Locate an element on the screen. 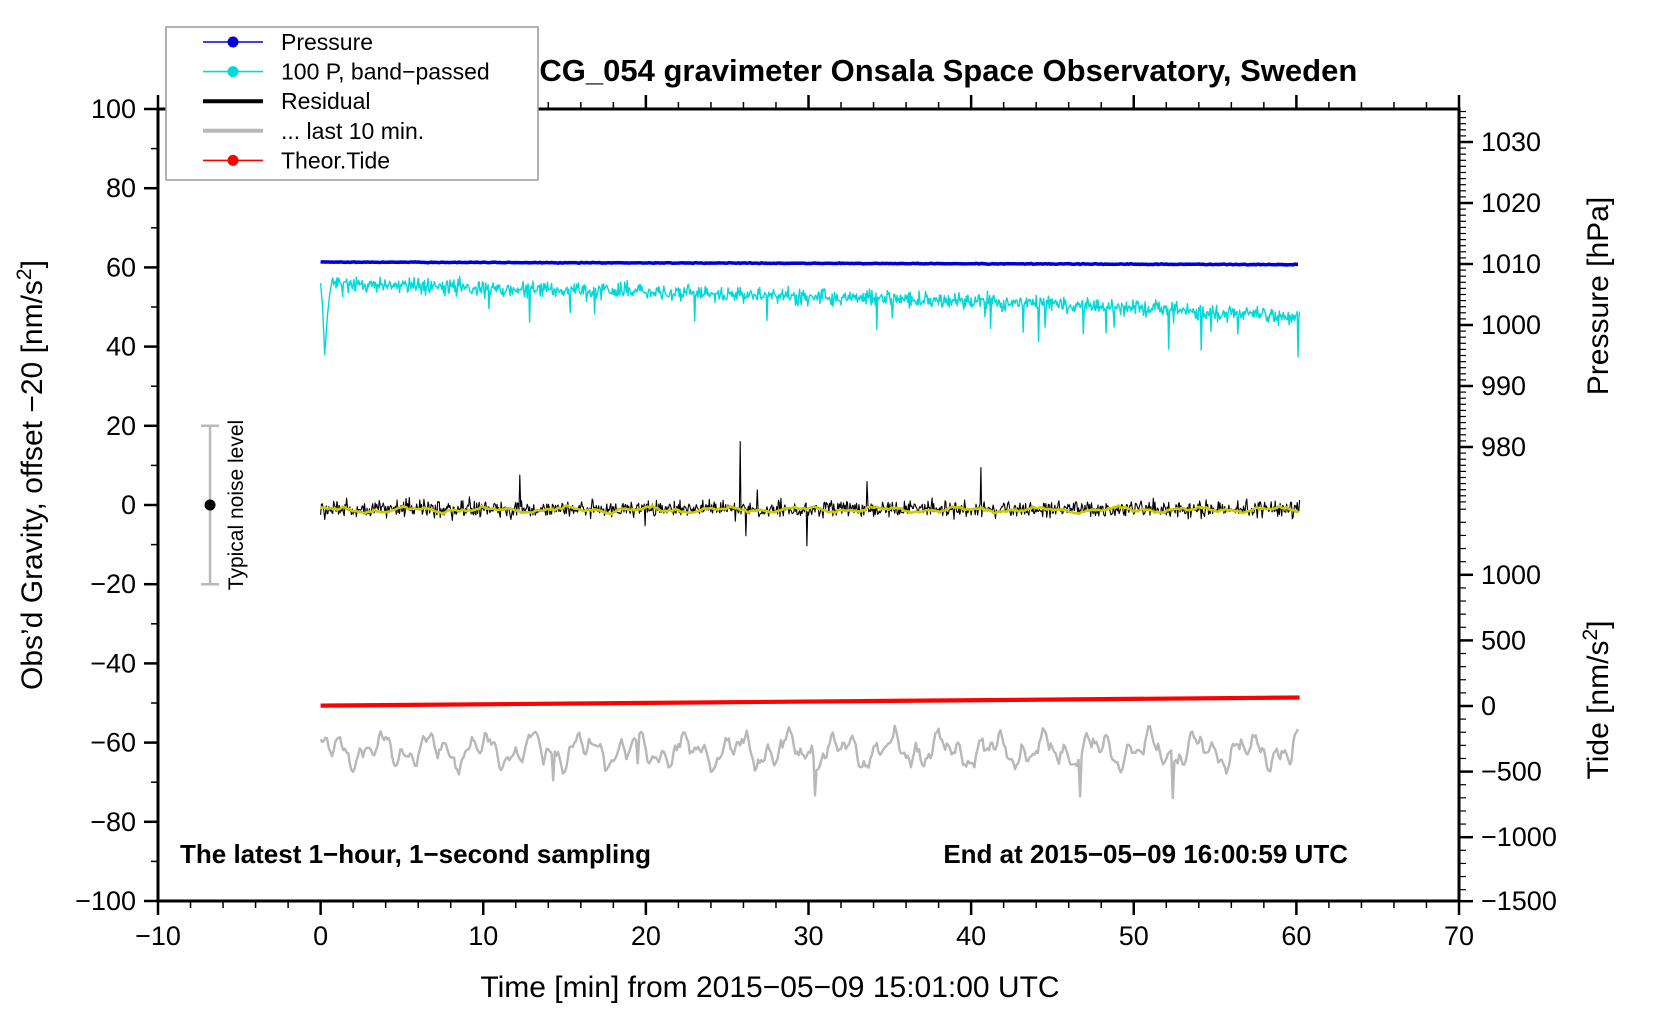 Image resolution: width=1660 pixels, height=1020 pixels. x-axis-tick-label: 50 is located at coordinates (1134, 936).